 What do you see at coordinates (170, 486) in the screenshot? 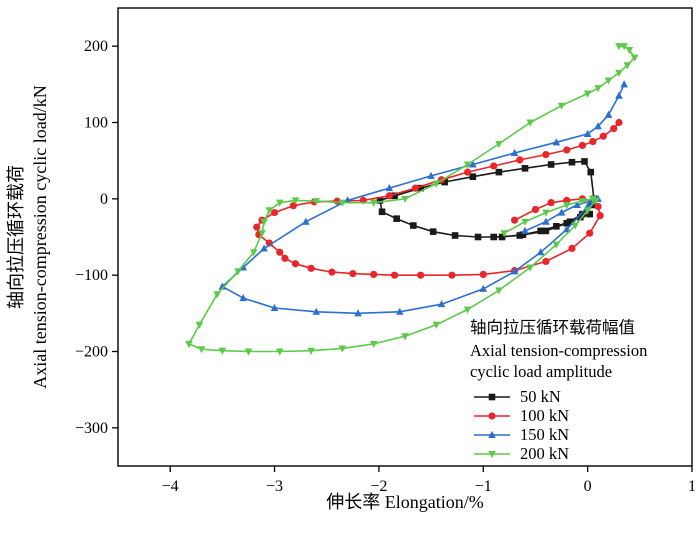
I see `x-tick-label: −4` at bounding box center [170, 486].